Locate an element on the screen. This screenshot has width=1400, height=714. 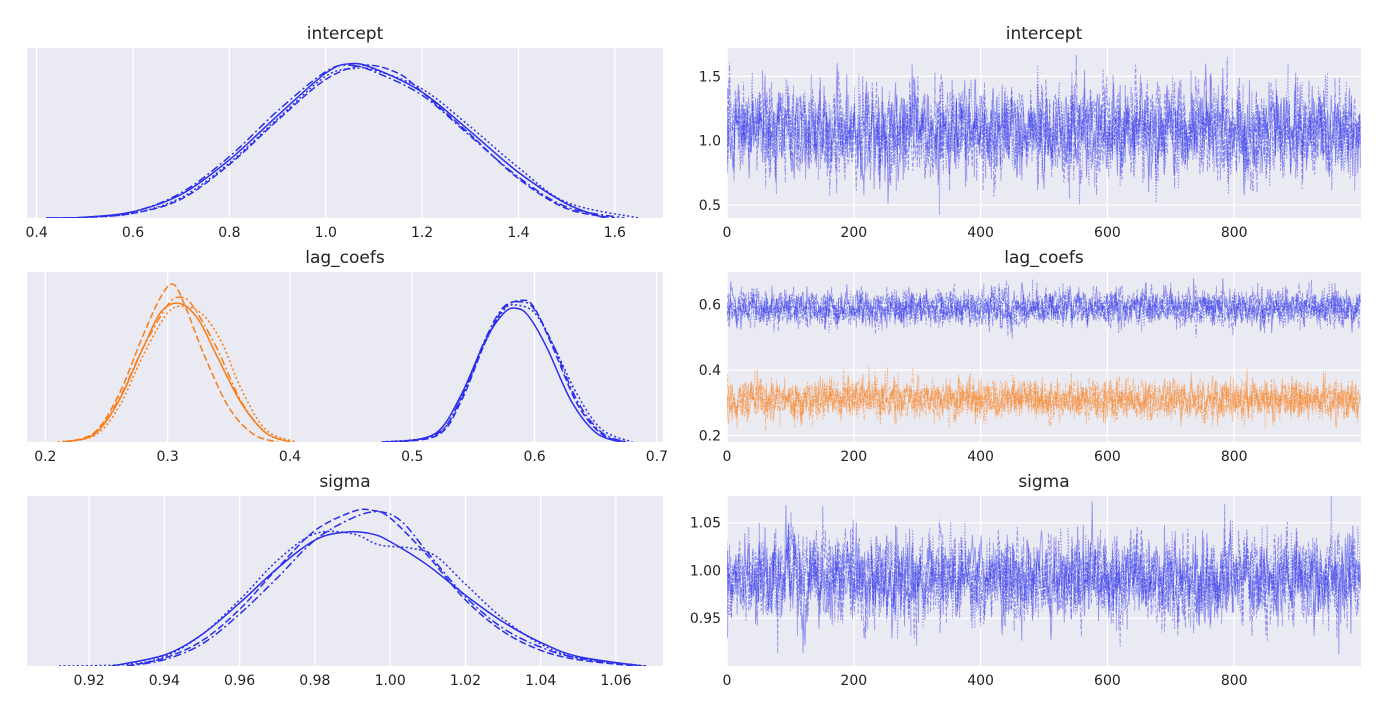
panel-trace-lag_coefs: 0 200 400 600 800 0.2 0.4 0.6 lag_coefs is located at coordinates (1030, 356).